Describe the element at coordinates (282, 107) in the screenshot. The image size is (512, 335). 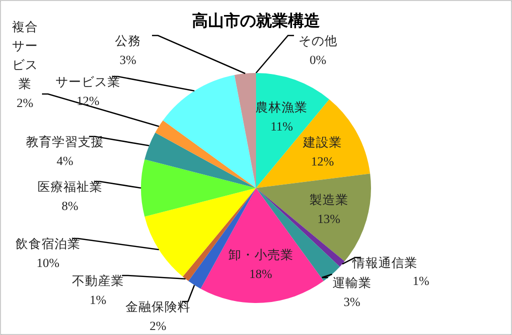
I see `slice-label: 農林漁業` at that location.